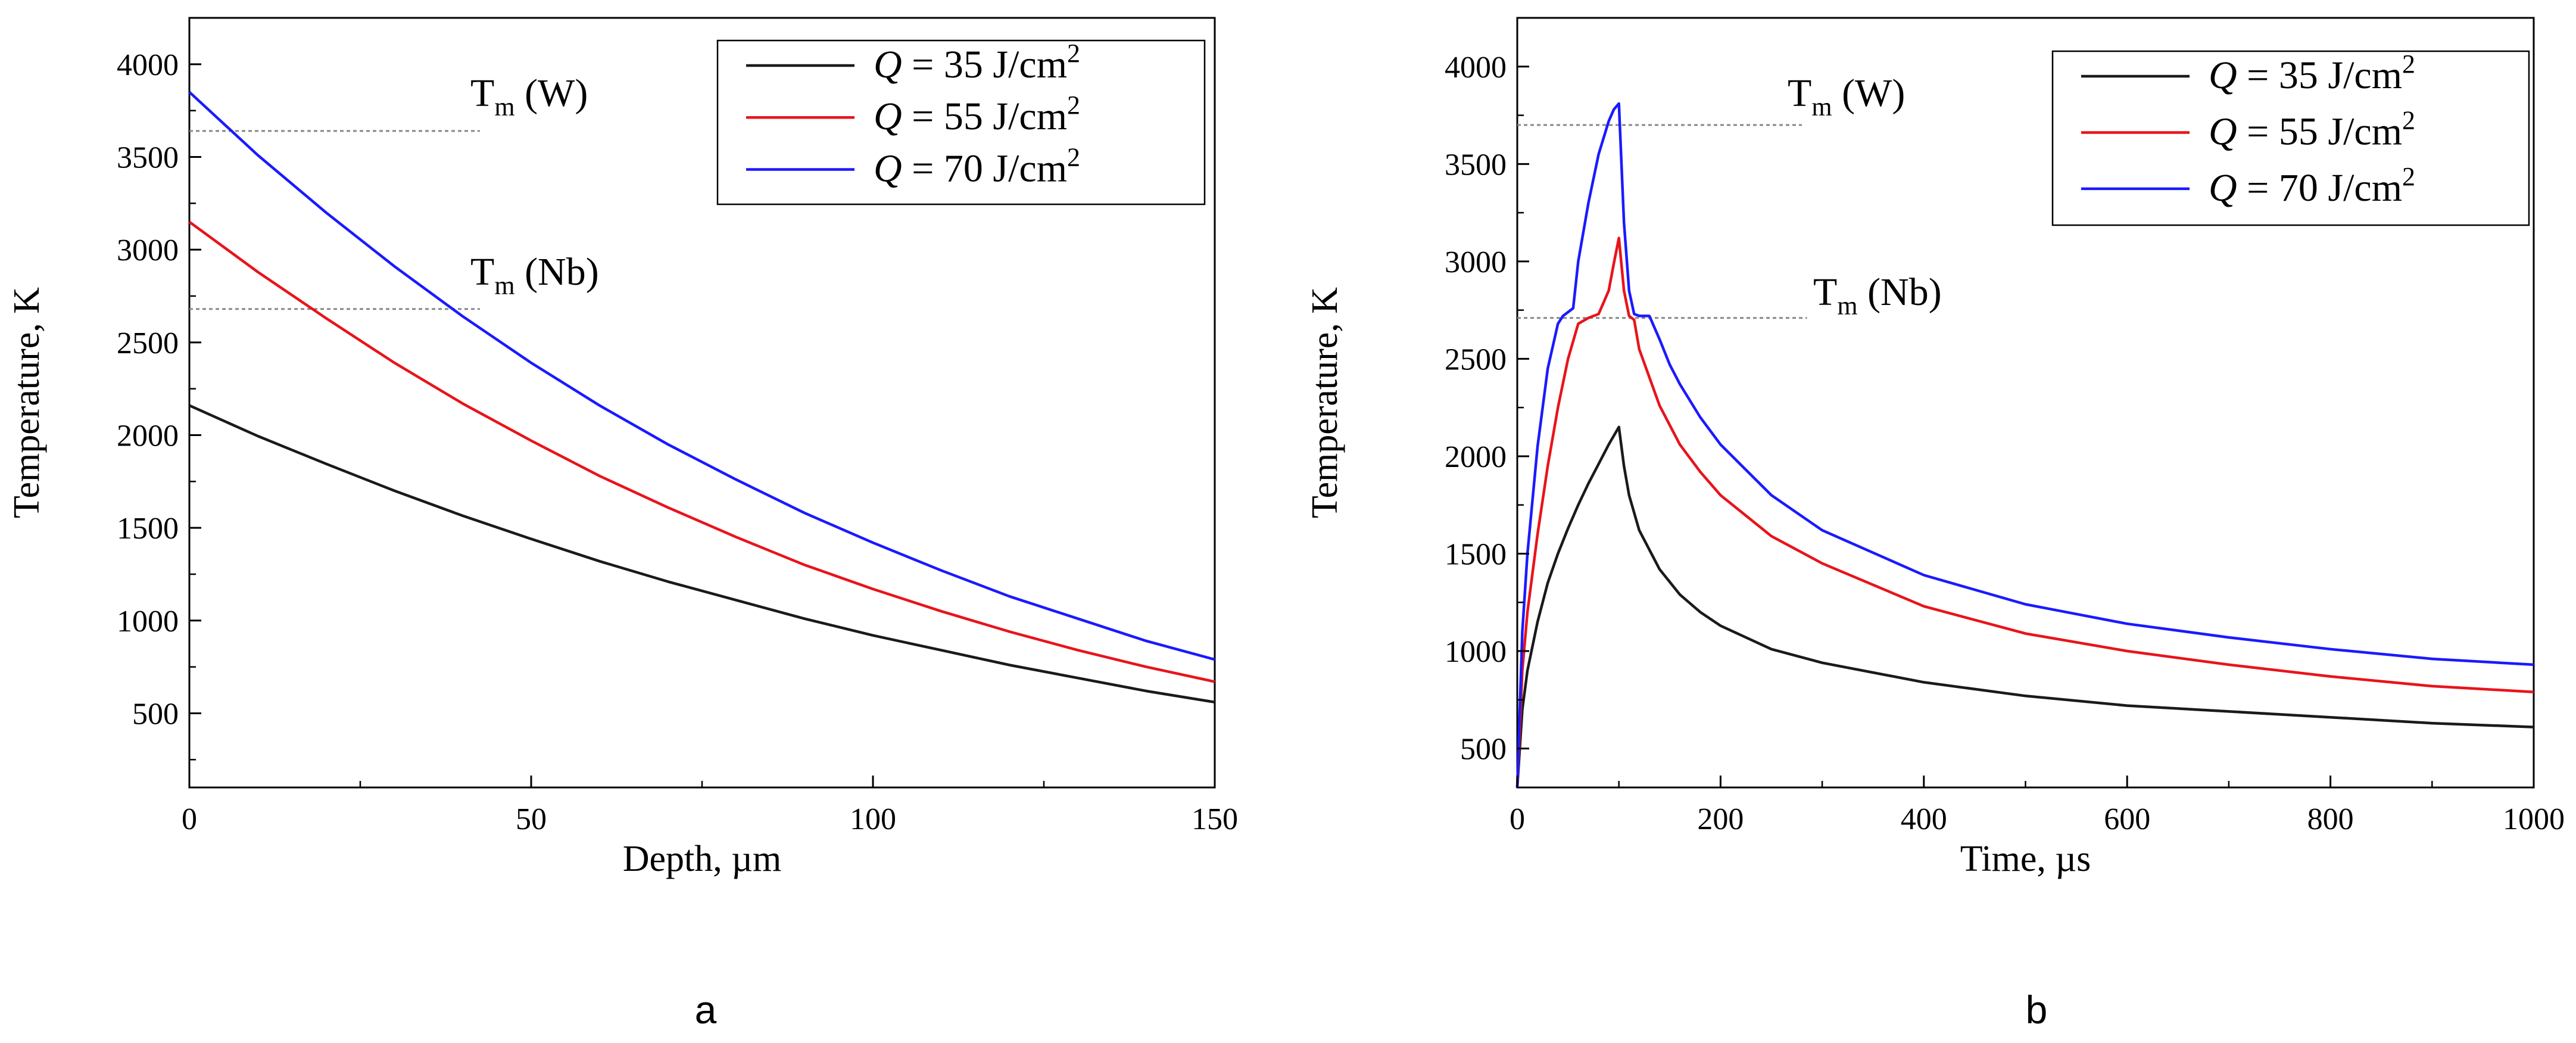 Image resolution: width=2576 pixels, height=1043 pixels. Describe the element at coordinates (2127, 819) in the screenshot. I see `x-tick-label: 600` at that location.